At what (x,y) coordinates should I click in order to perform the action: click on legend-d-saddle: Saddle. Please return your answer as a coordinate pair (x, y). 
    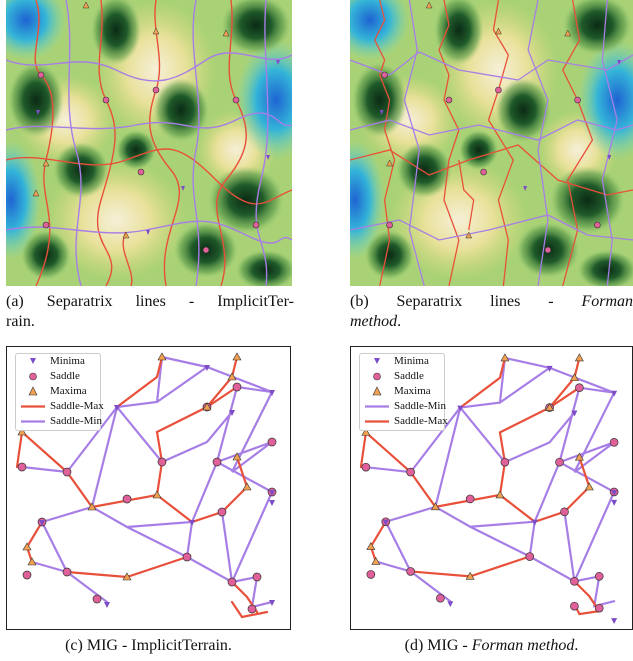
    Looking at the image, I should click on (402, 376).